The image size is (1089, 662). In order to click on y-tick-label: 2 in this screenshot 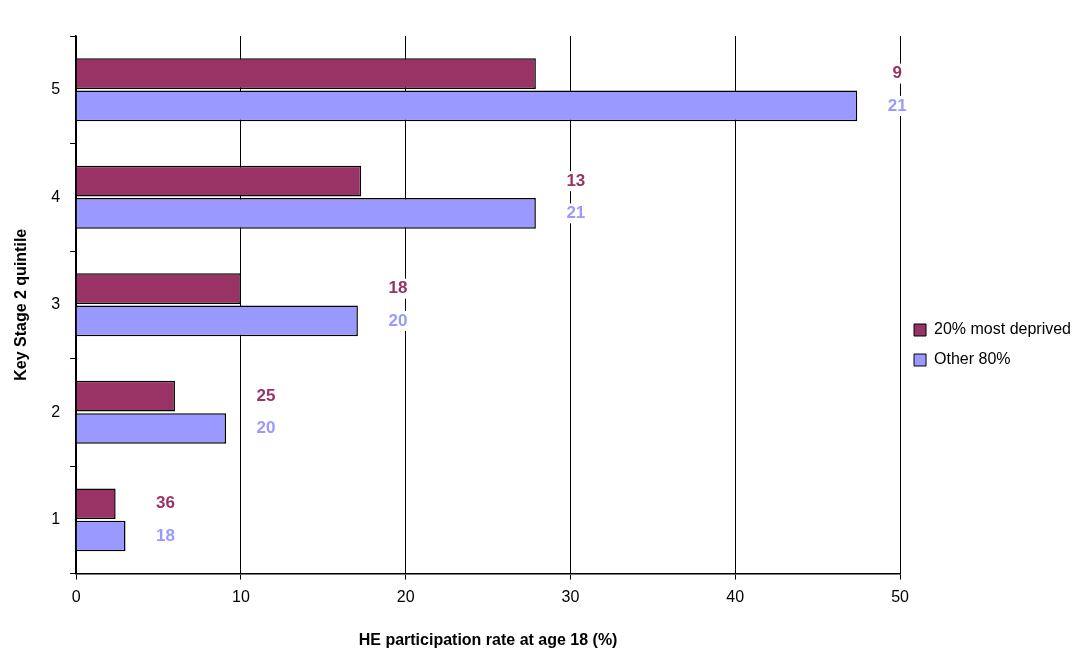, I will do `click(56, 411)`.